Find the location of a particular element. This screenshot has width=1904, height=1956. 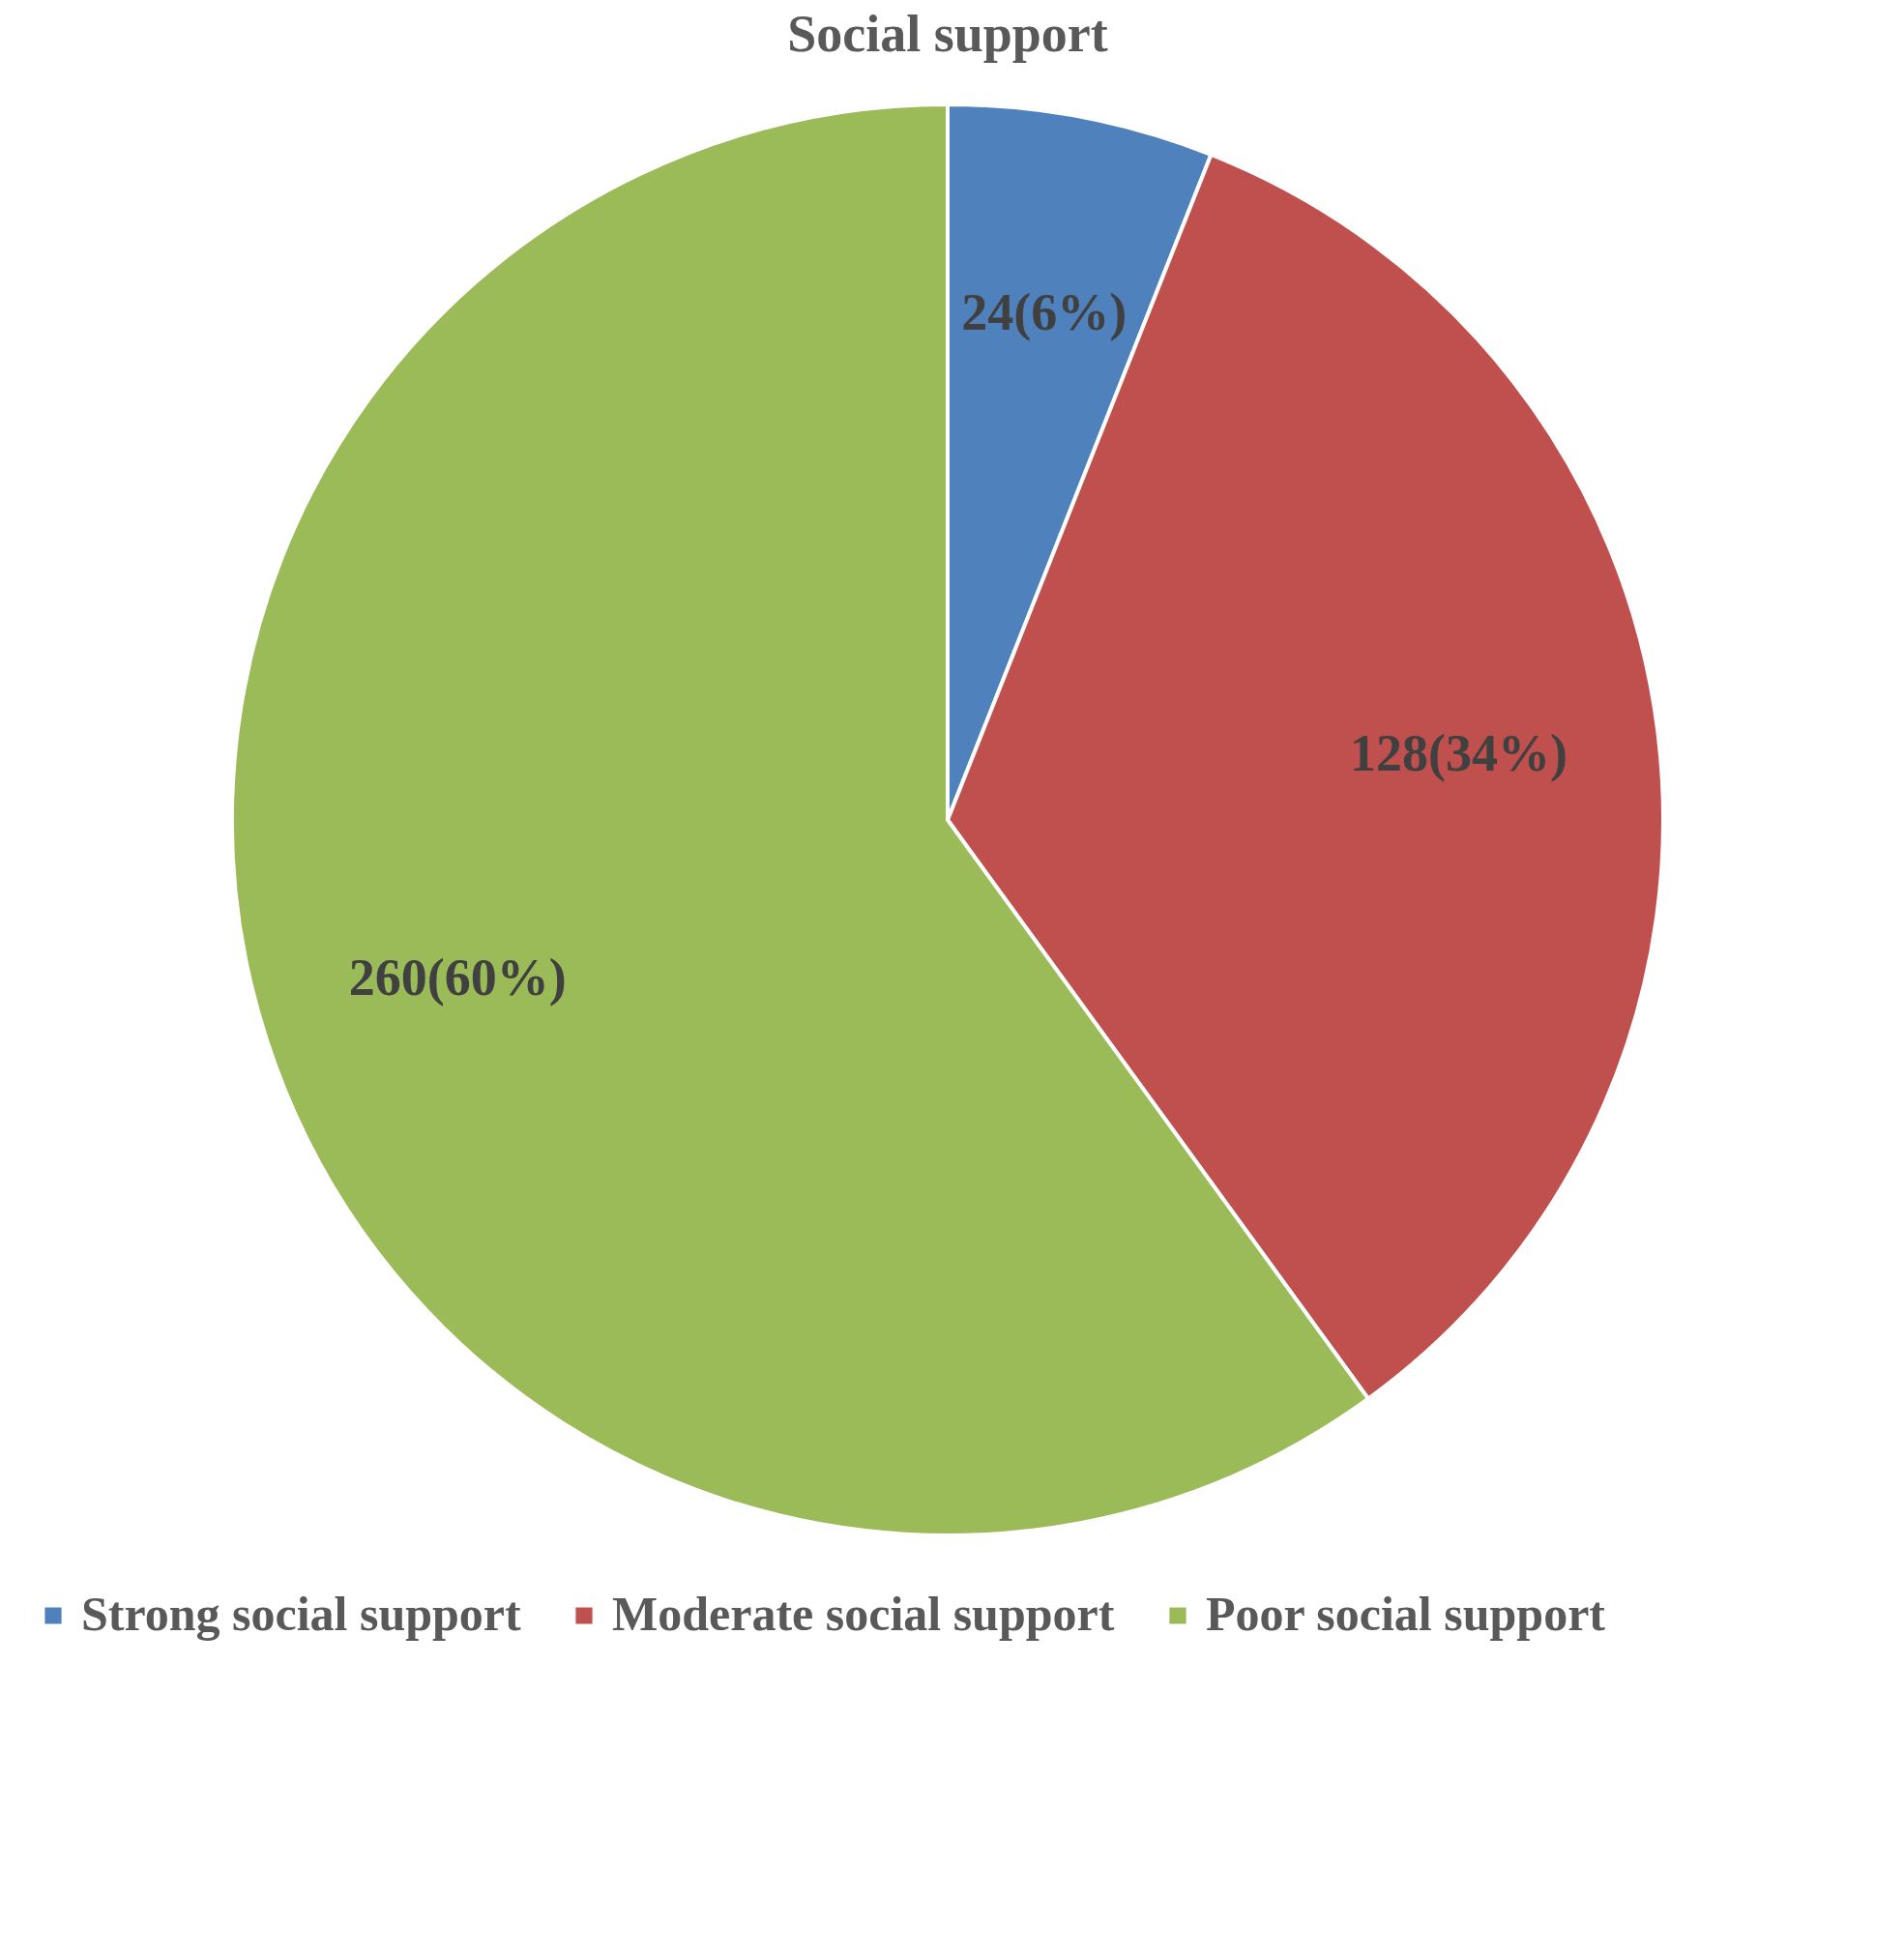

data-label: 260(60%) is located at coordinates (458, 977).